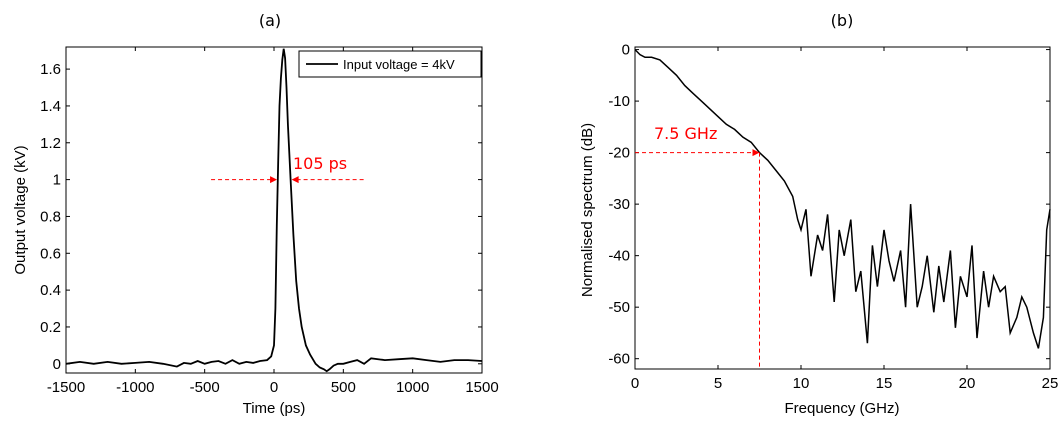  What do you see at coordinates (481, 387) in the screenshot?
I see `x-tick-label: 1500` at bounding box center [481, 387].